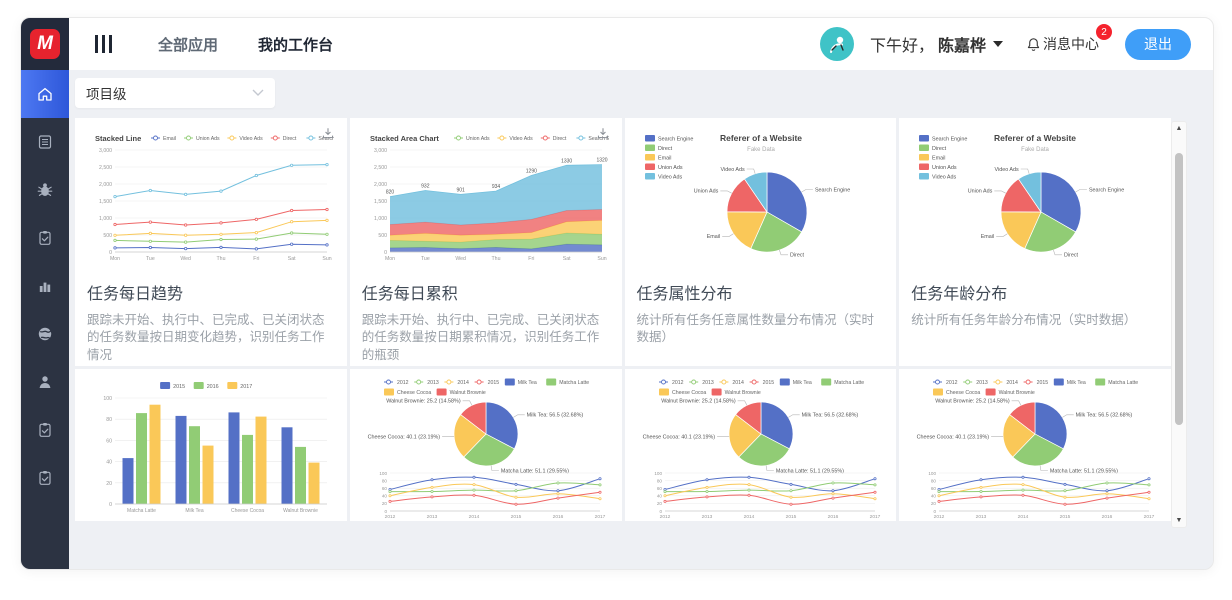 The width and height of the screenshot is (1232, 600). I want to click on user-name: 陈嘉桦, so click(961, 46).